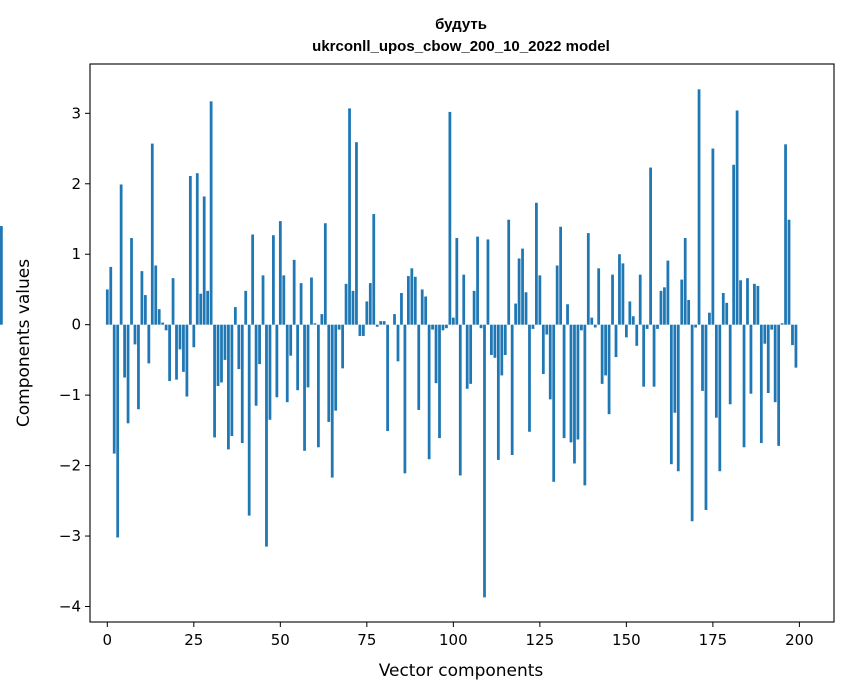 The image size is (847, 696). I want to click on y-axis-ticks: 3 2 1 0 −1 −2 −3 −4, so click(74, 360).